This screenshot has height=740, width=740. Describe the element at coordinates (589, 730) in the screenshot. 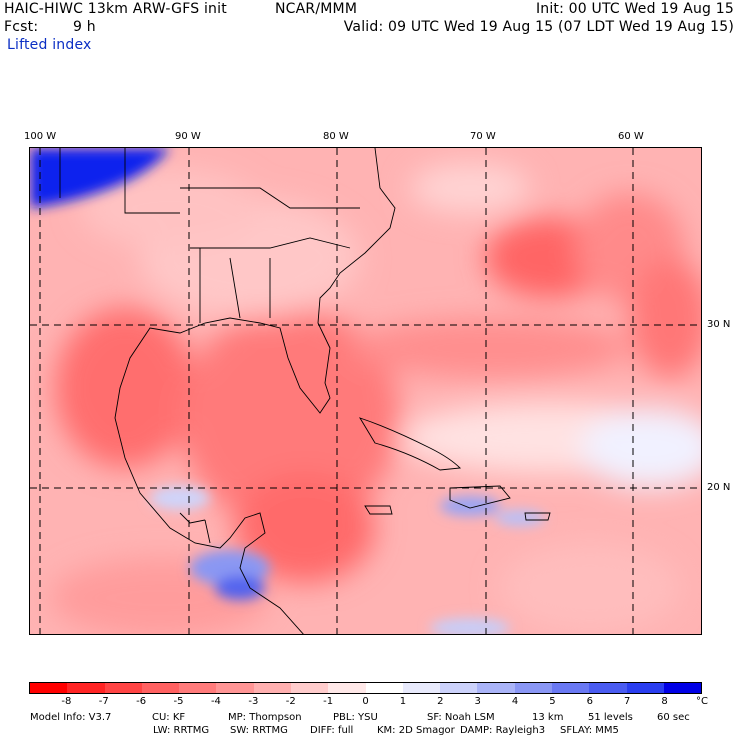

I see `footer-sflay: SFLAY: MM5` at that location.